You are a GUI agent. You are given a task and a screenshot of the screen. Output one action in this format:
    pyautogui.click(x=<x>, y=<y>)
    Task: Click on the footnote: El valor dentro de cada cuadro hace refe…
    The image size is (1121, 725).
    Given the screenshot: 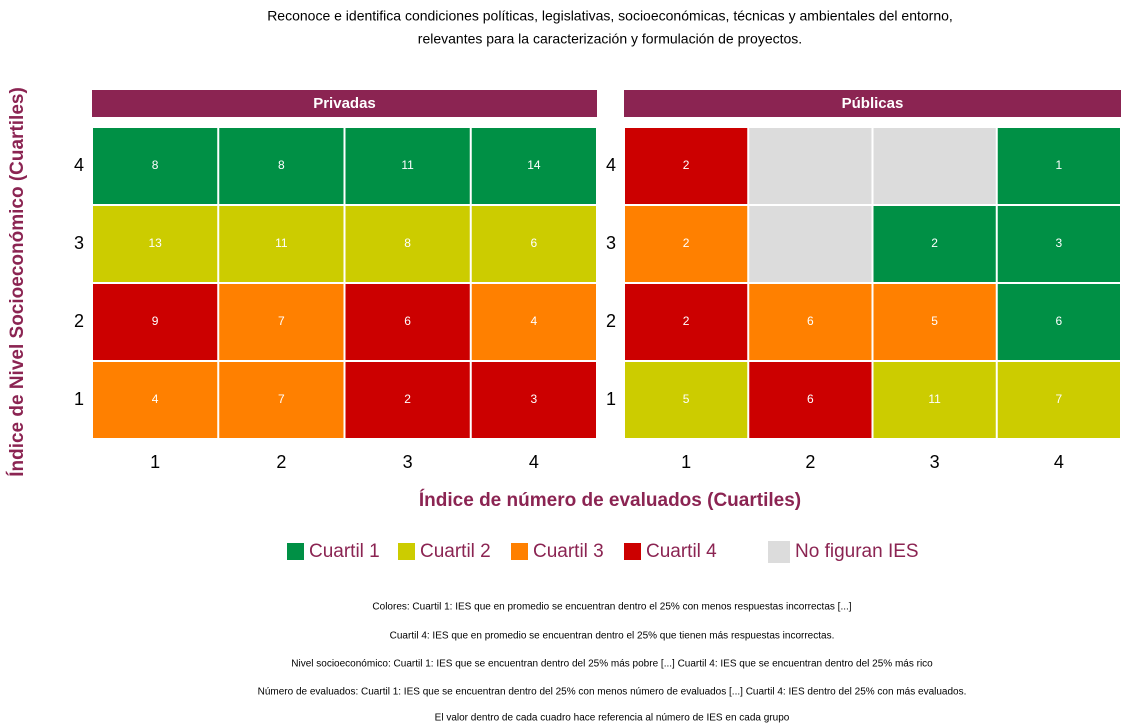 What is the action you would take?
    pyautogui.click(x=612, y=718)
    